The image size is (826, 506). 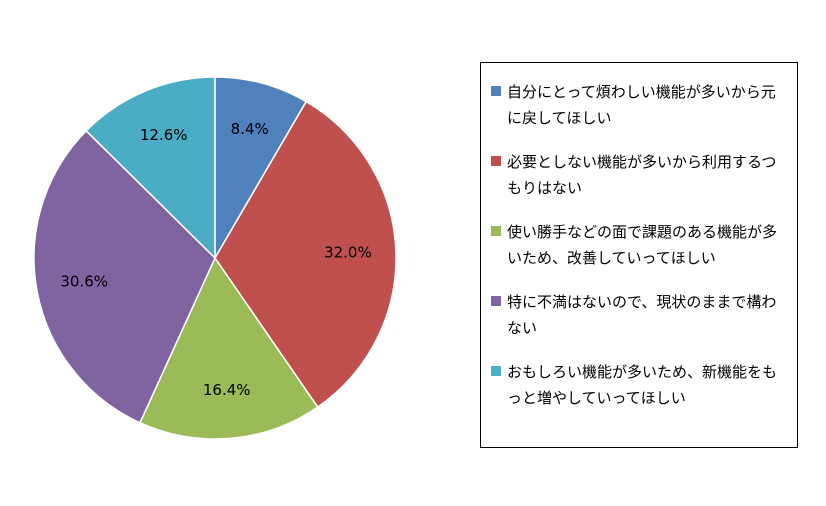 I want to click on legend-label-1: 自分にとって煩わしい機能が多いから元に戻してほしい, so click(x=641, y=105).